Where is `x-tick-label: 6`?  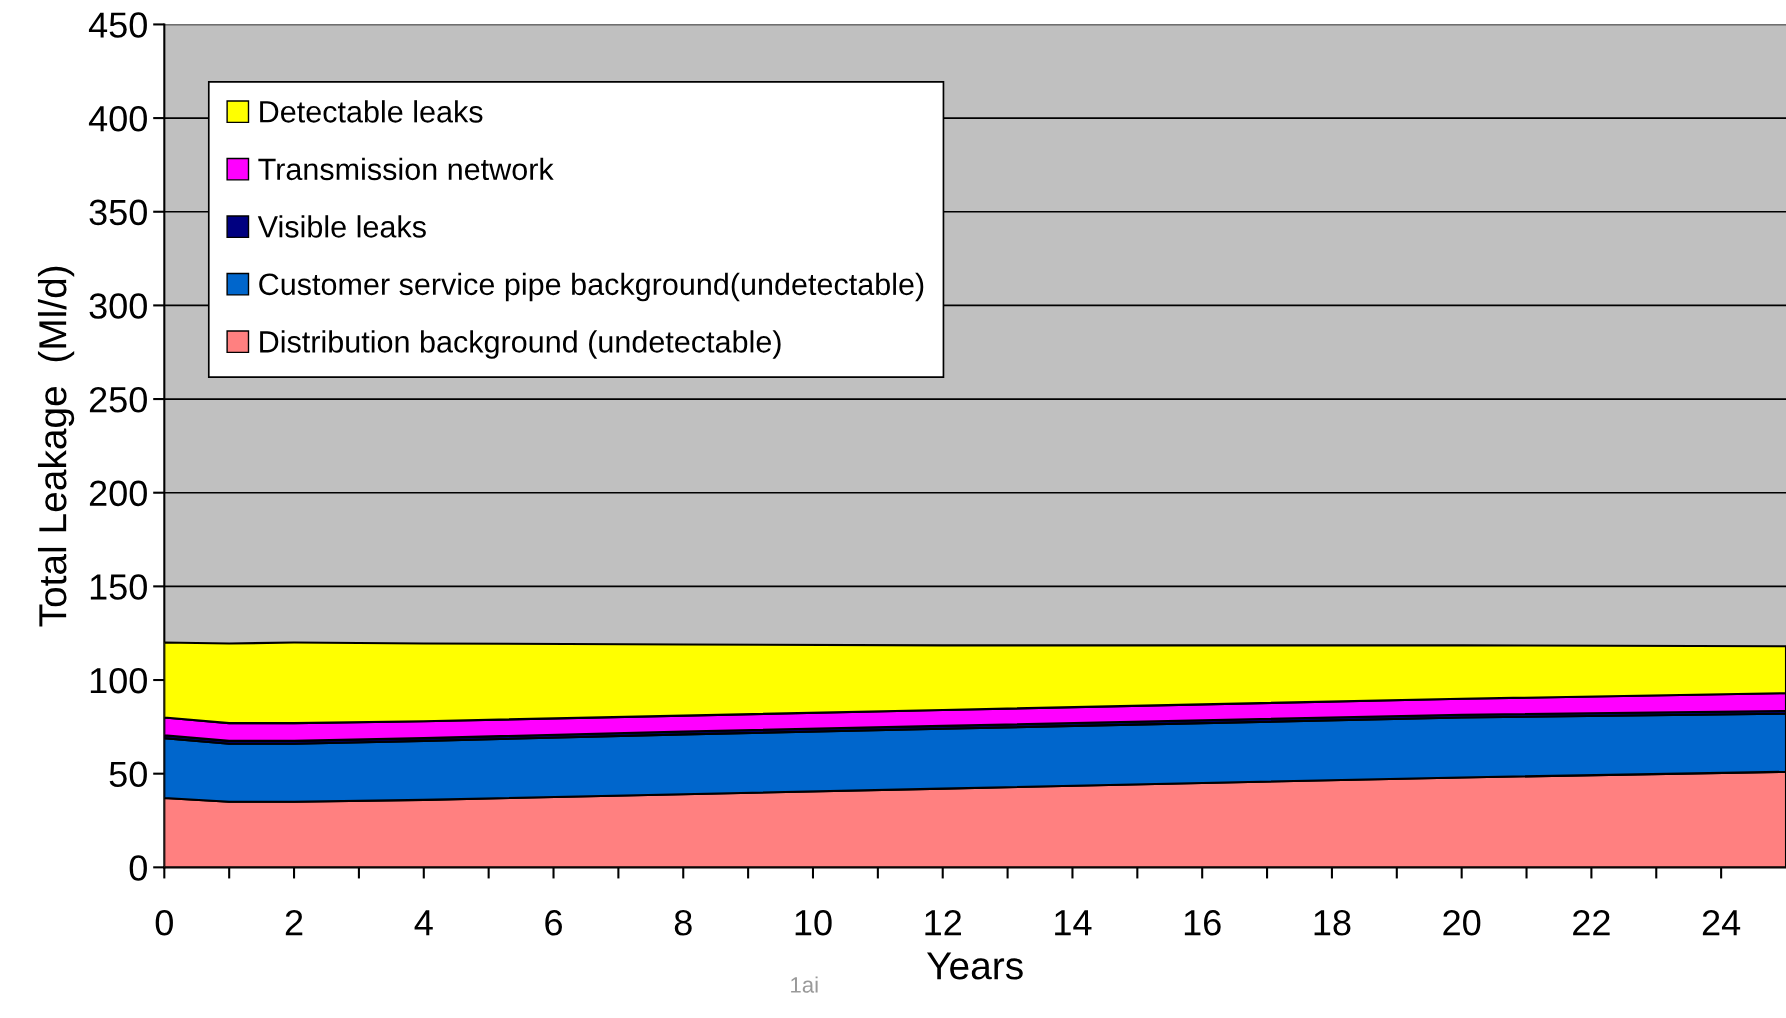 x-tick-label: 6 is located at coordinates (553, 922).